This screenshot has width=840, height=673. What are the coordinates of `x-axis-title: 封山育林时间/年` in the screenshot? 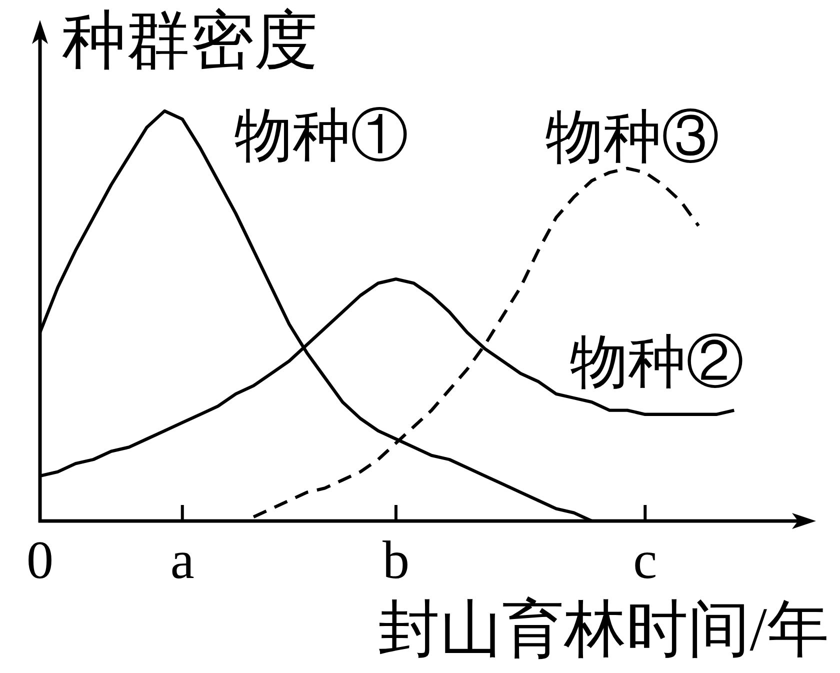 It's located at (603, 630).